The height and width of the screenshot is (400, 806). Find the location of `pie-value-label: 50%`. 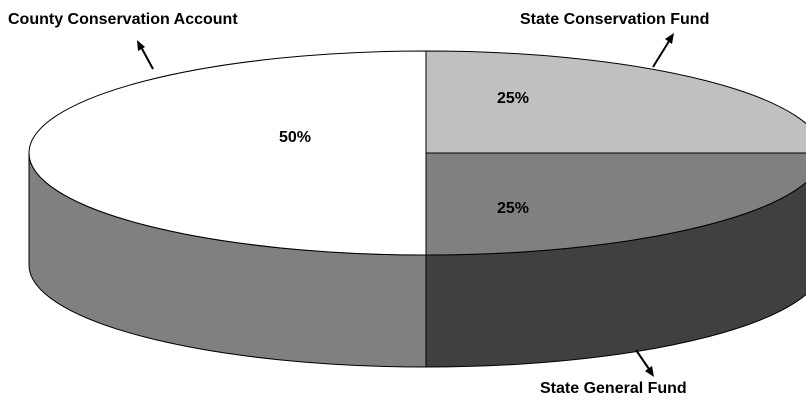

pie-value-label: 50% is located at coordinates (295, 137).